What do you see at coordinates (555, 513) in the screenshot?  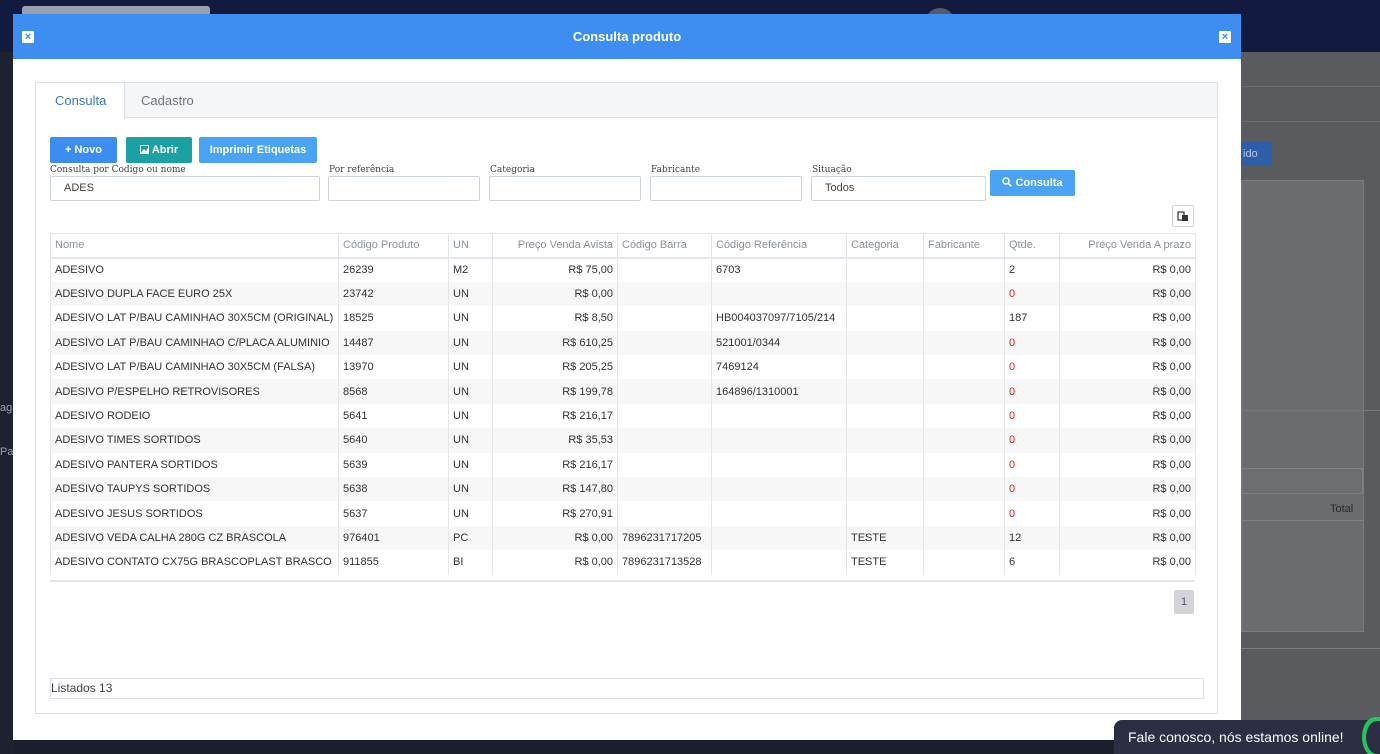 I see `table-cell: R$ 270,91` at bounding box center [555, 513].